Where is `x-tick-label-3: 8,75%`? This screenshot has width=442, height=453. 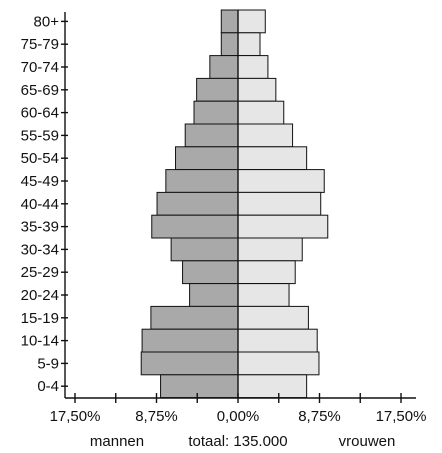 x-tick-label-3: 8,75% is located at coordinates (319, 416).